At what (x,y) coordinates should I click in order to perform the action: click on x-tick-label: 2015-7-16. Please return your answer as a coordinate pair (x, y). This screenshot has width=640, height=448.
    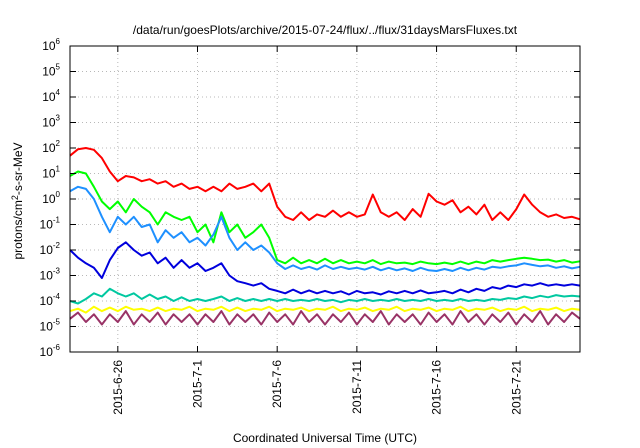
    Looking at the image, I should click on (437, 387).